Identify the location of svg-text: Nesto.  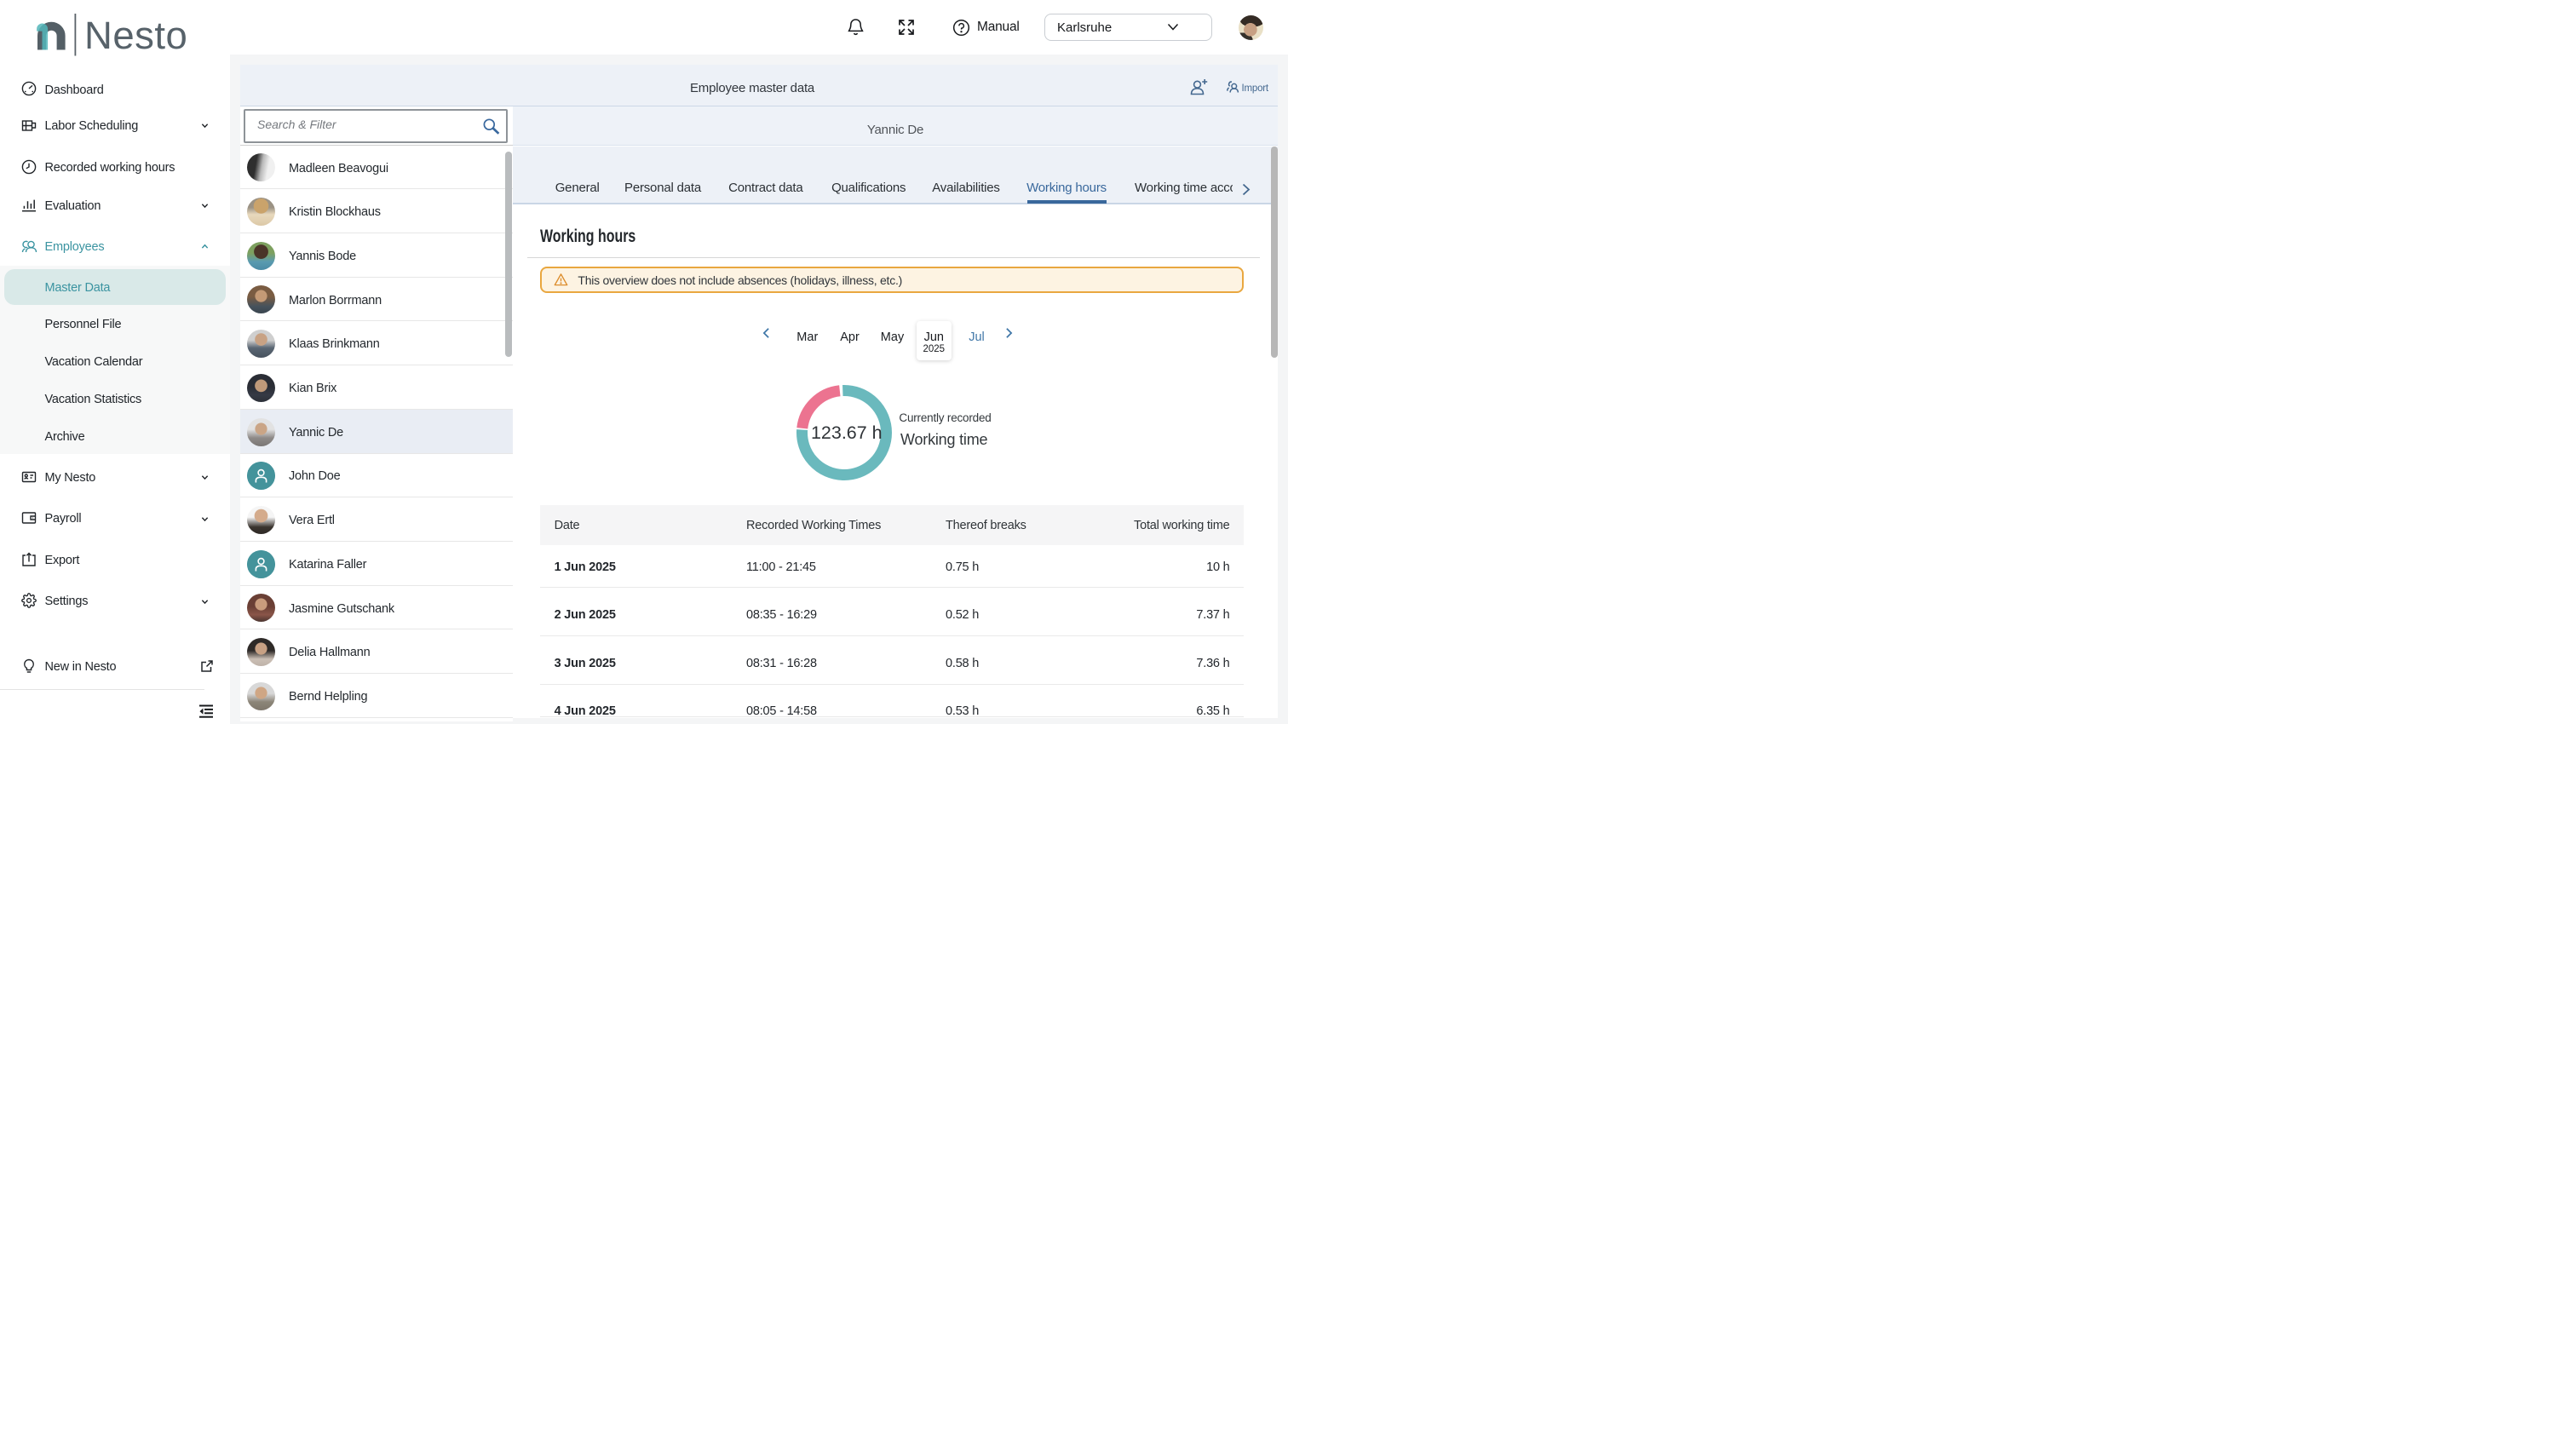
(136, 36).